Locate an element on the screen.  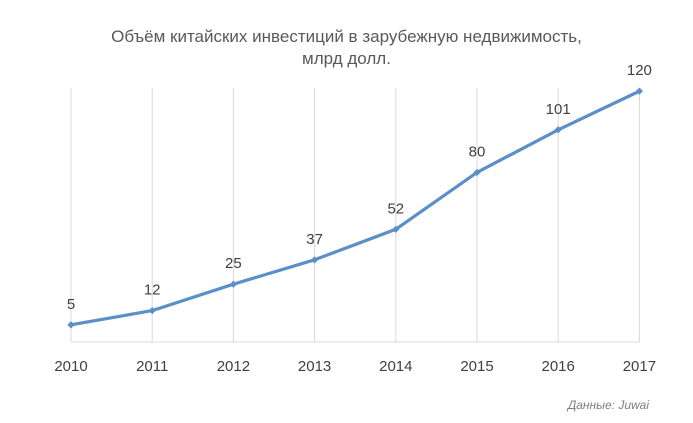
x-tick-label-2013: 2013 is located at coordinates (314, 366).